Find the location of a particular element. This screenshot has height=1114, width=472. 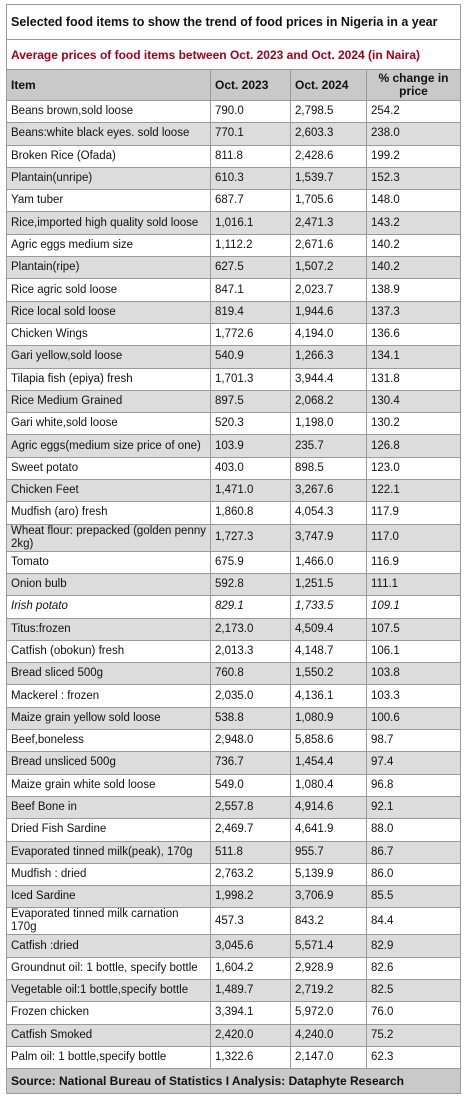

value-cell: 140.2 is located at coordinates (413, 245).